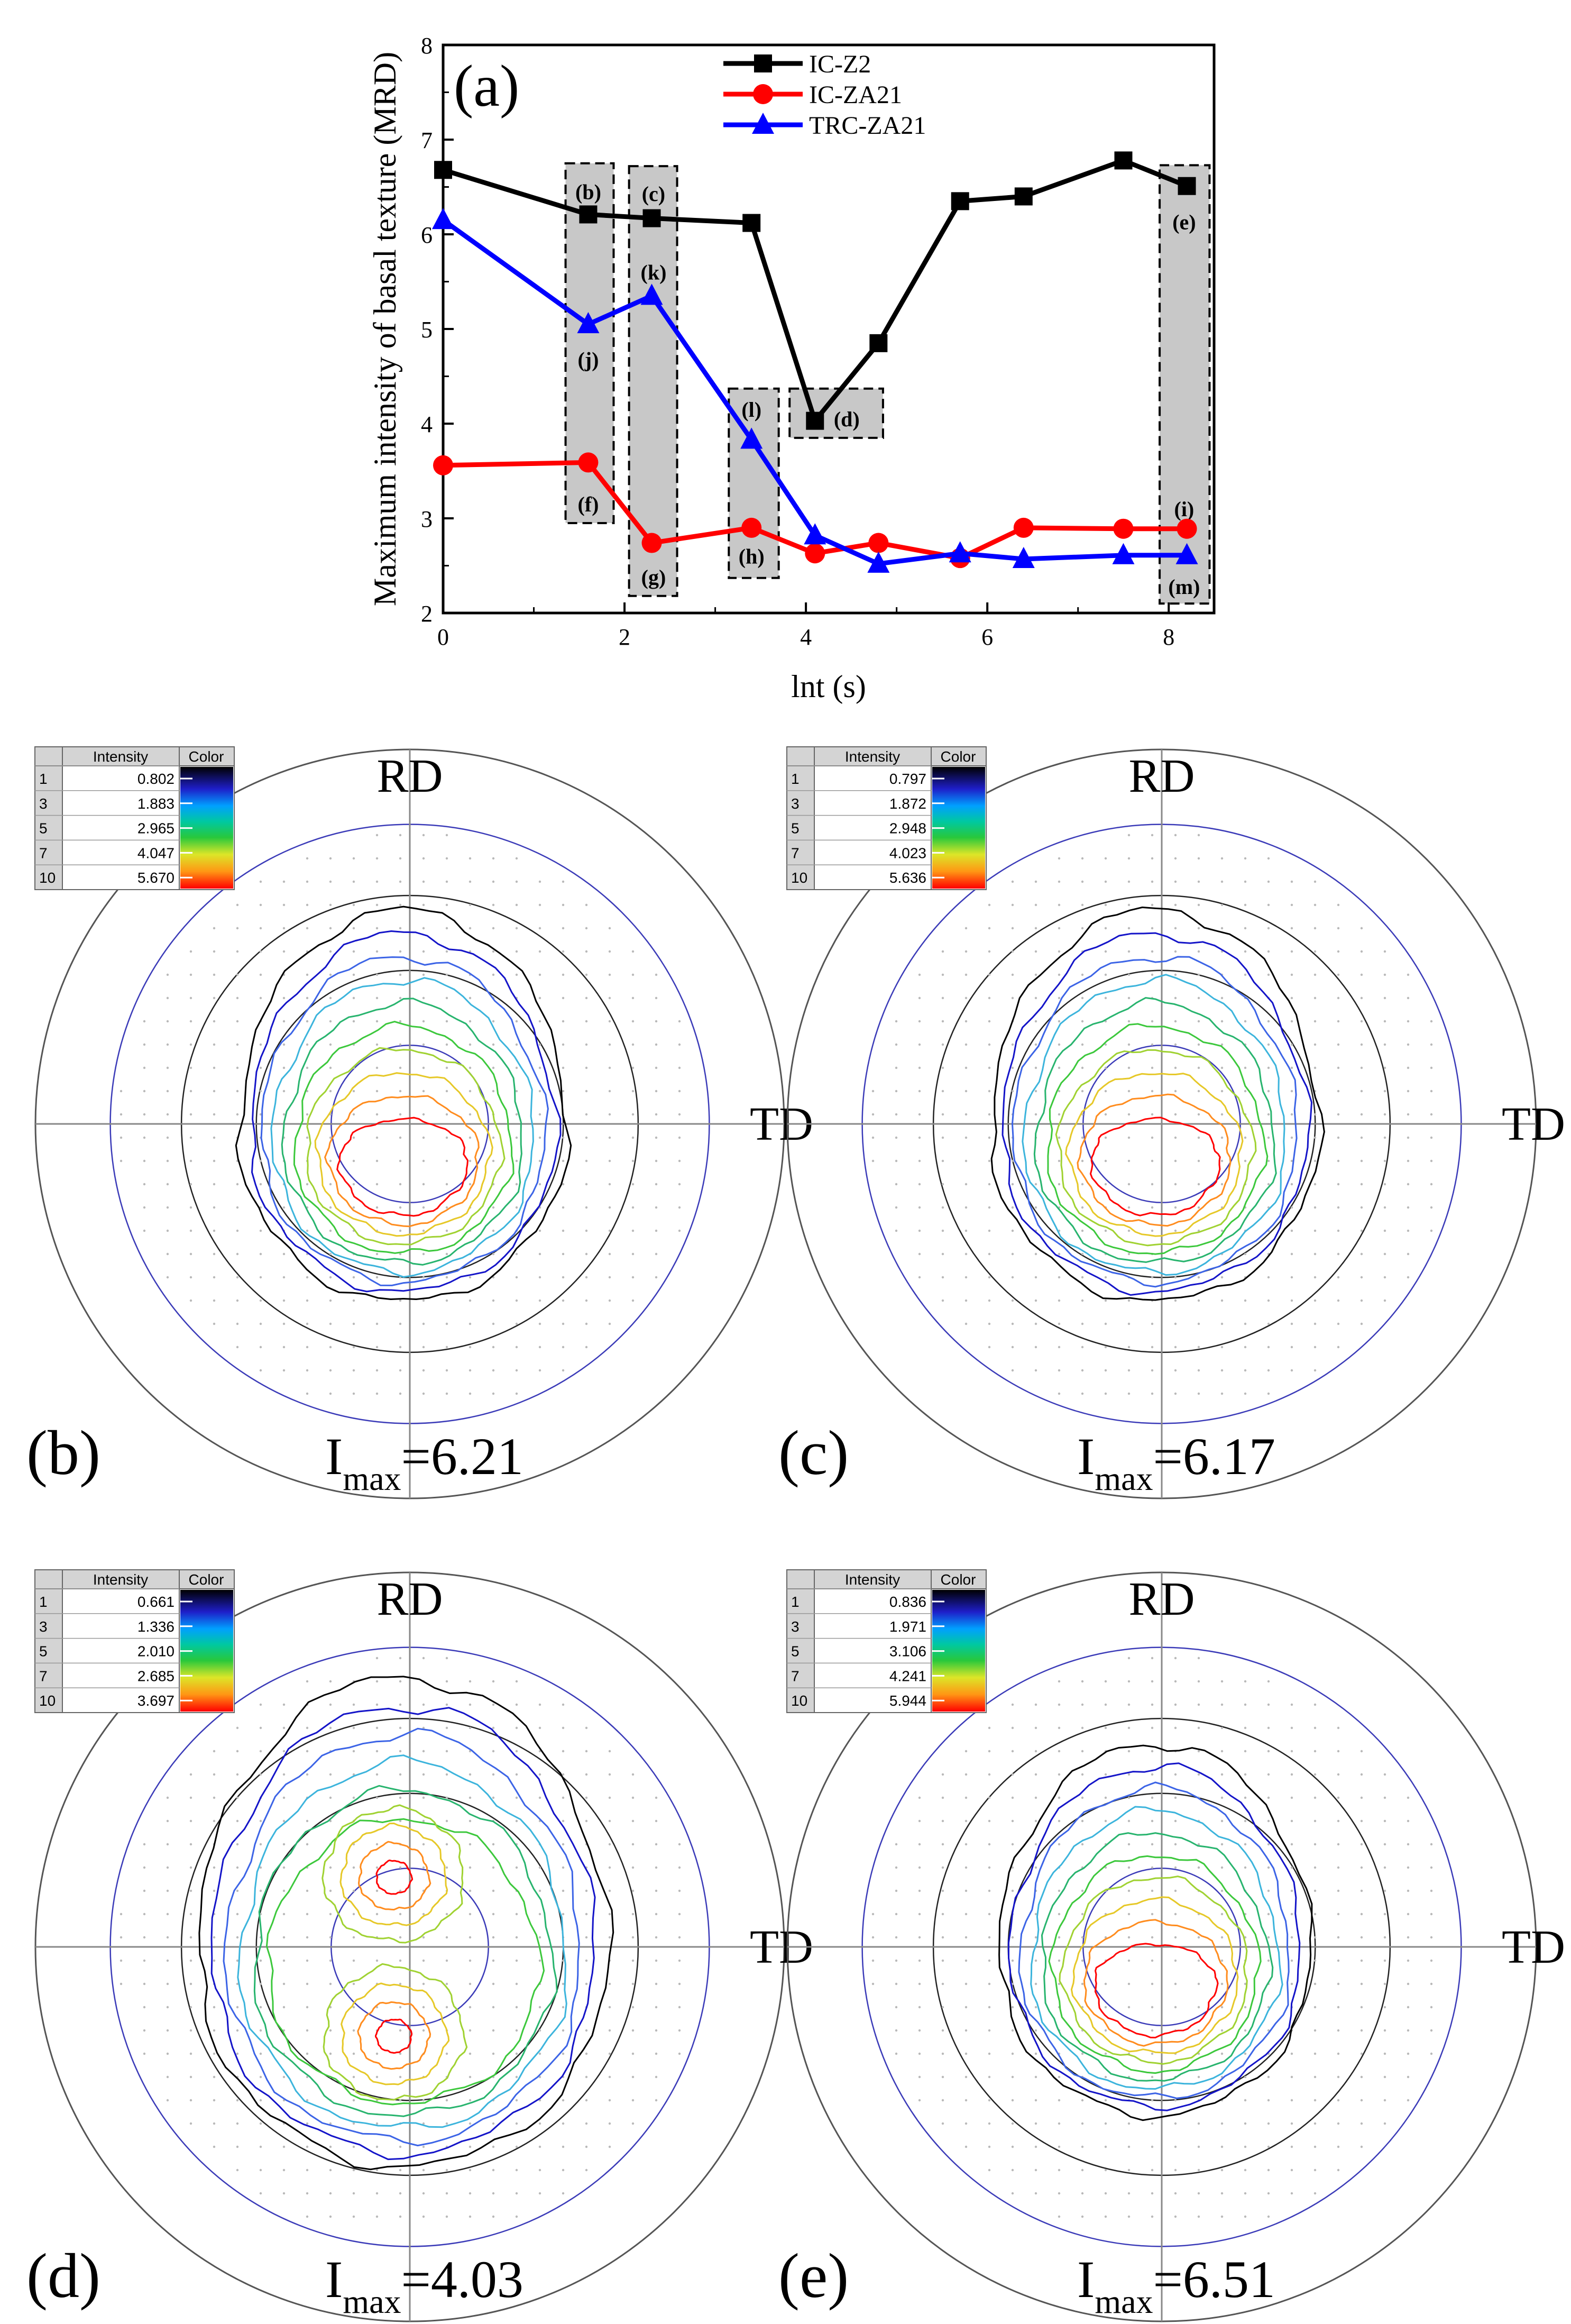 This screenshot has height=2324, width=1571. Describe the element at coordinates (800, 827) in the screenshot. I see `legend-row-header` at that location.